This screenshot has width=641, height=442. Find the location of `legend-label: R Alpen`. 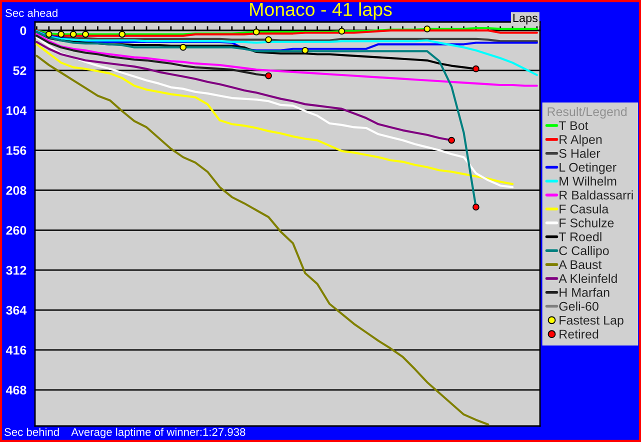

legend-label: R Alpen is located at coordinates (581, 140).